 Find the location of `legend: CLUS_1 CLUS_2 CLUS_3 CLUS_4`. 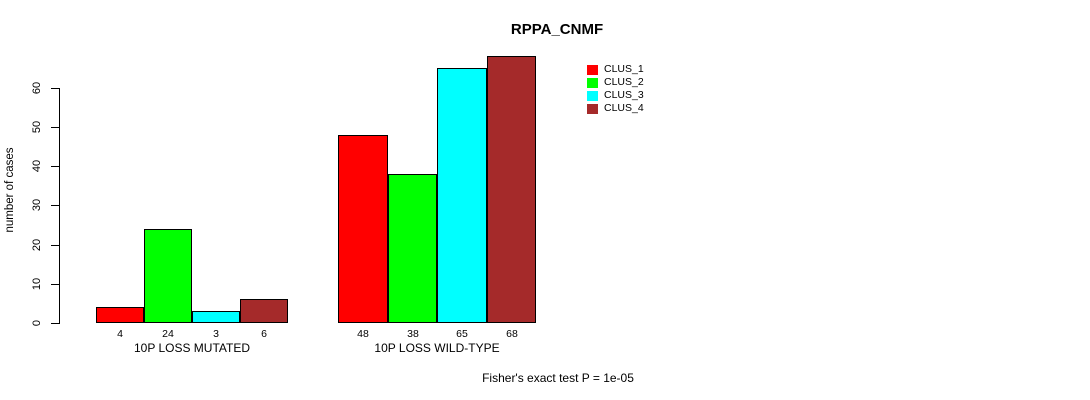

legend: CLUS_1 CLUS_2 CLUS_3 CLUS_4 is located at coordinates (615, 89).